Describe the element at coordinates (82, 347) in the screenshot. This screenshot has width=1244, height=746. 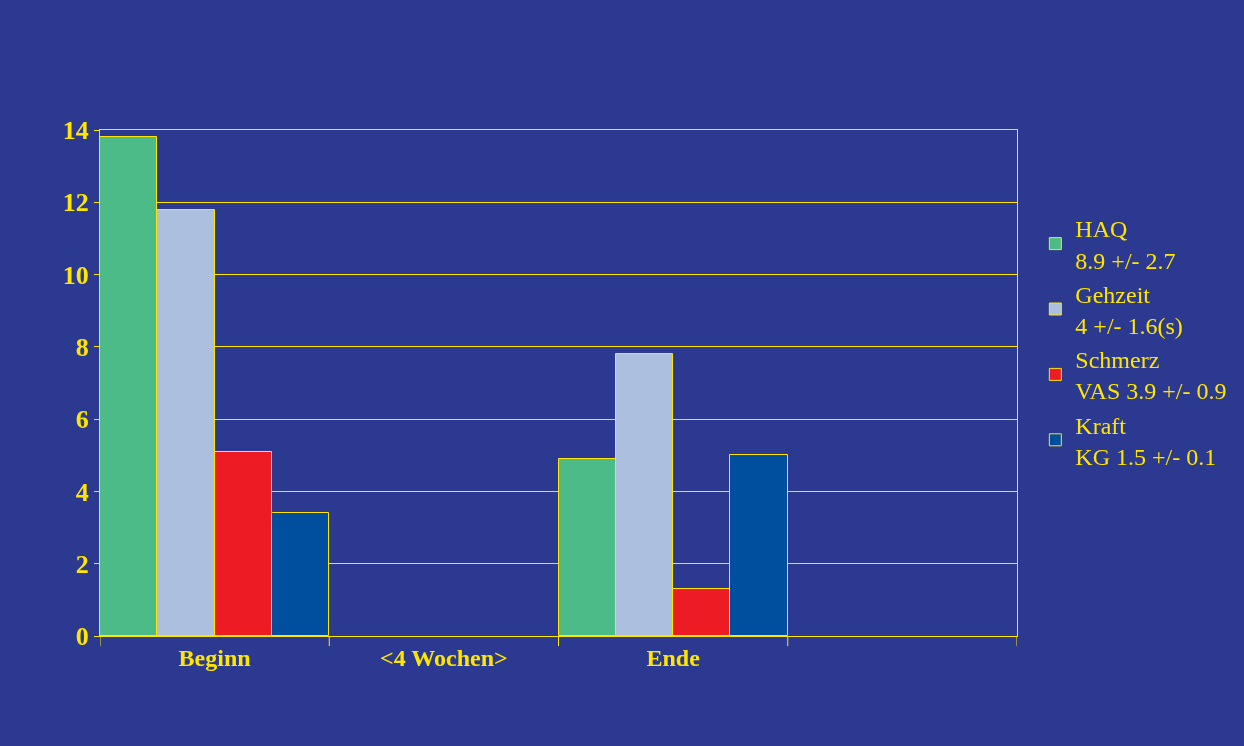
I see `y-tick-label: 8` at that location.